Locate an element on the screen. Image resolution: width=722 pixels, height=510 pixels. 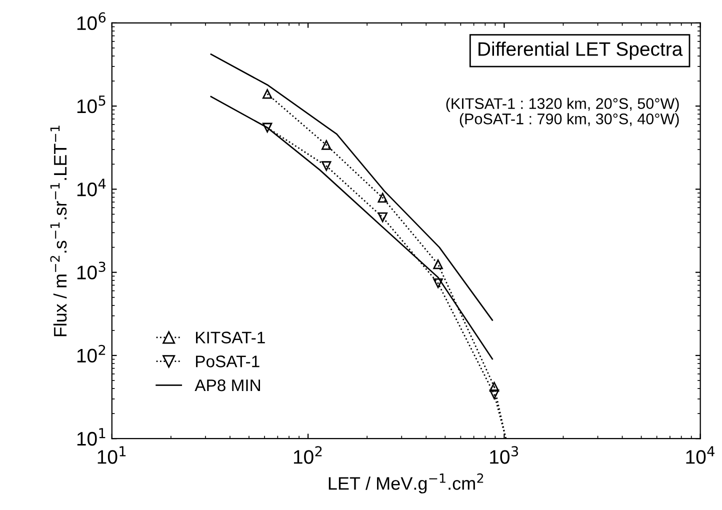
annotation: (KITSAT-1 : 1320 km, 20°S, 50°W) (PoSAT-1 : 790 km, 30°S, 40°W) is located at coordinates (562, 113).